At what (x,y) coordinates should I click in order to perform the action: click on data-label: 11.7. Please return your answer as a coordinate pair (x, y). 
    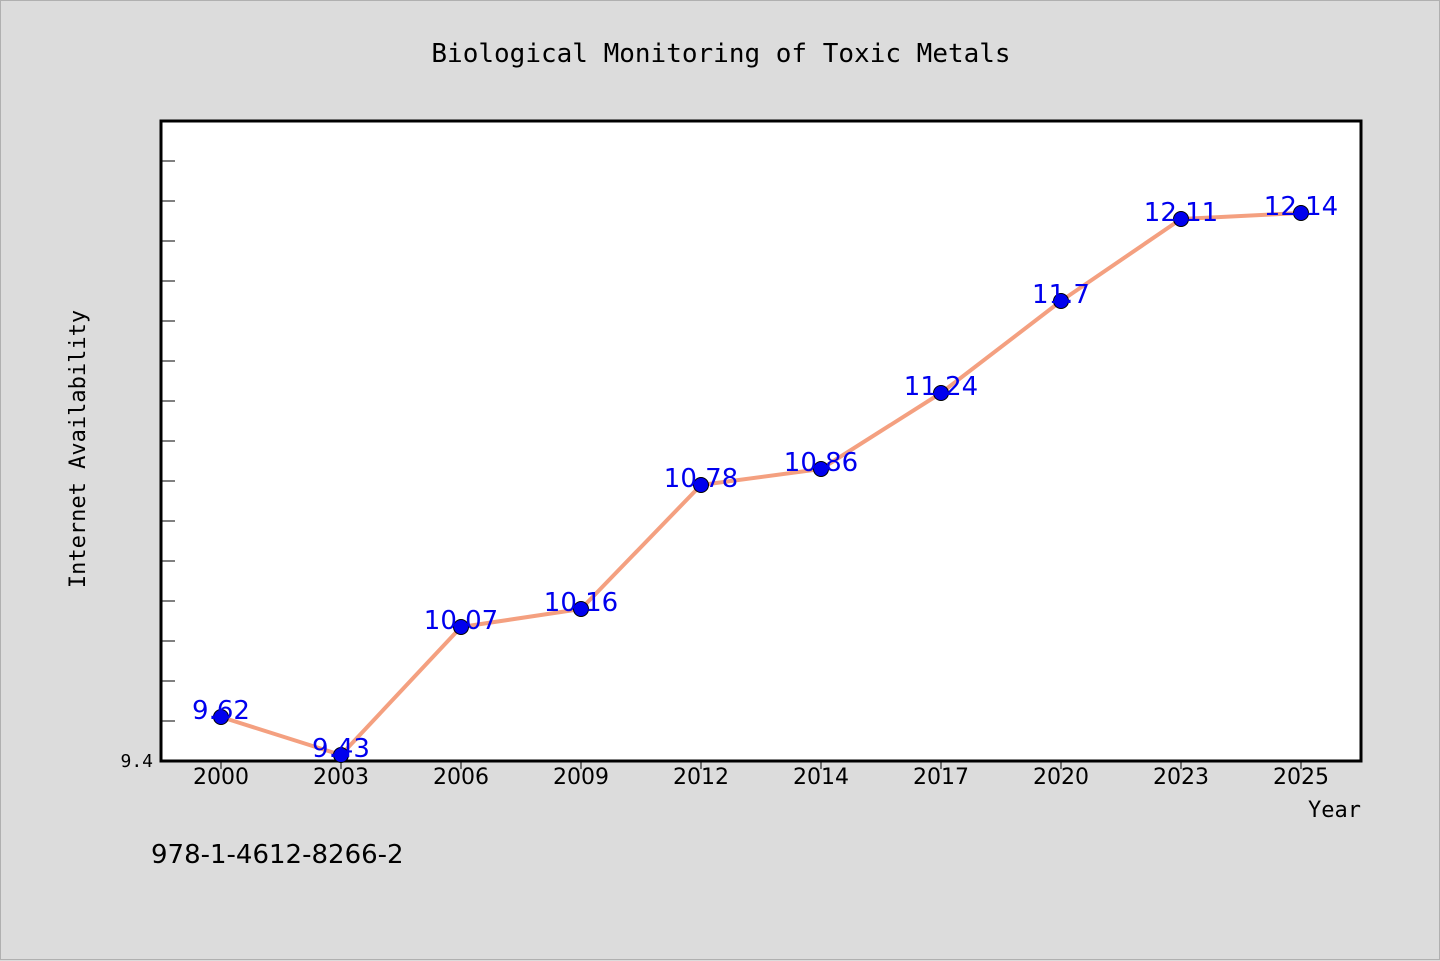
    Looking at the image, I should click on (1061, 295).